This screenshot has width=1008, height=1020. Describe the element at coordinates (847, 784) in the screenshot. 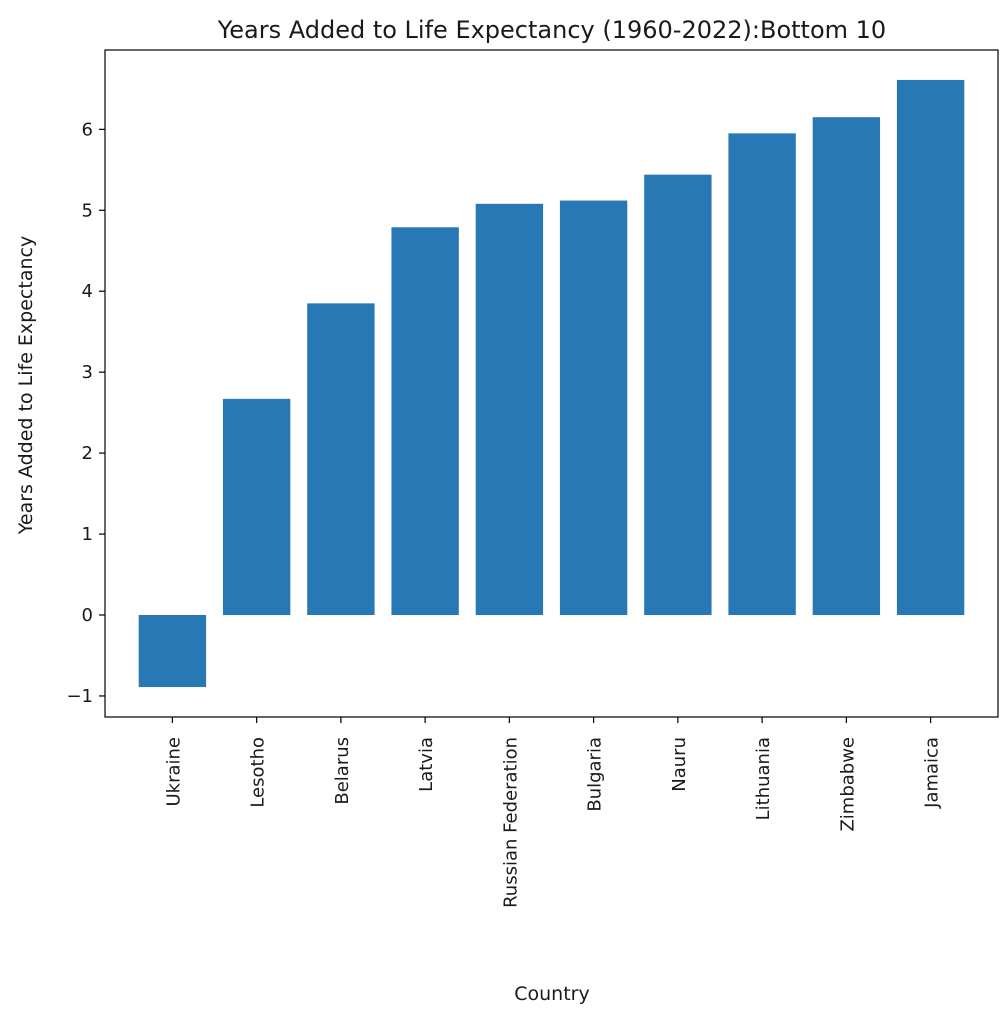

I see `x-tick-label: Zimbabwe` at that location.